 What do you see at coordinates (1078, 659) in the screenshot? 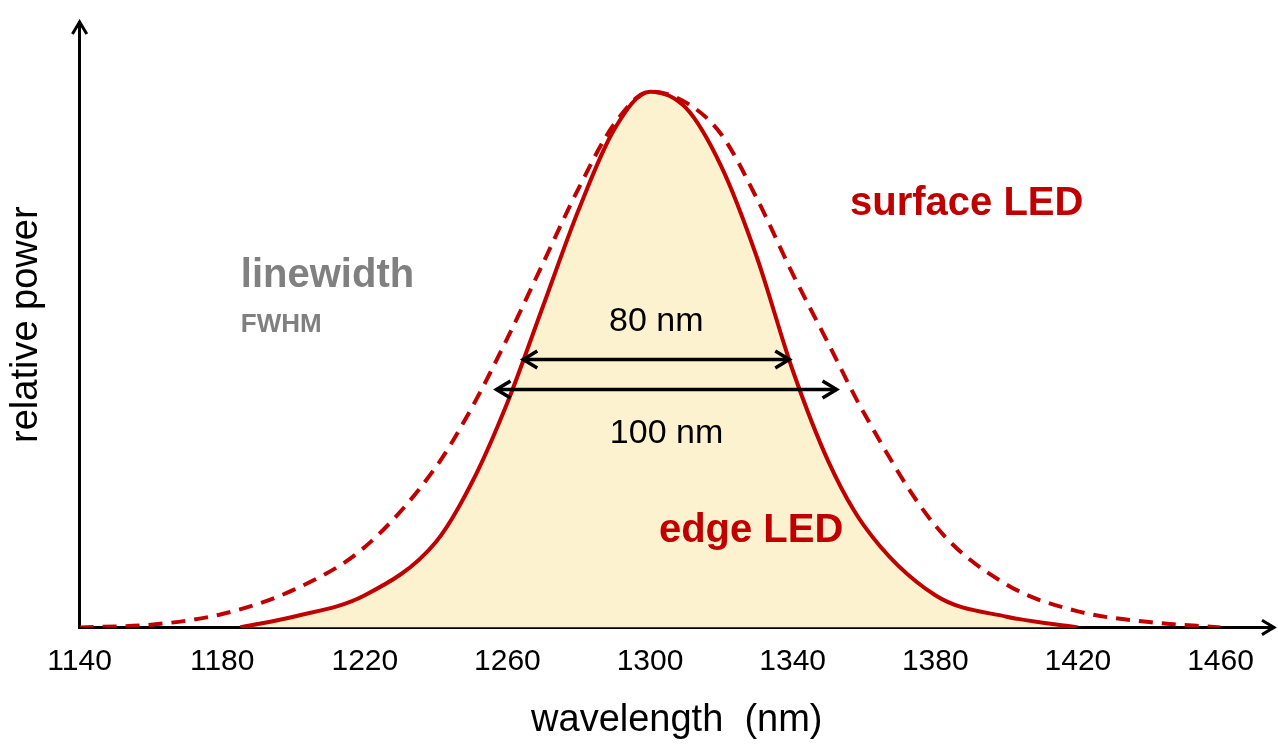
I see `x-tick-label: 1420` at bounding box center [1078, 659].